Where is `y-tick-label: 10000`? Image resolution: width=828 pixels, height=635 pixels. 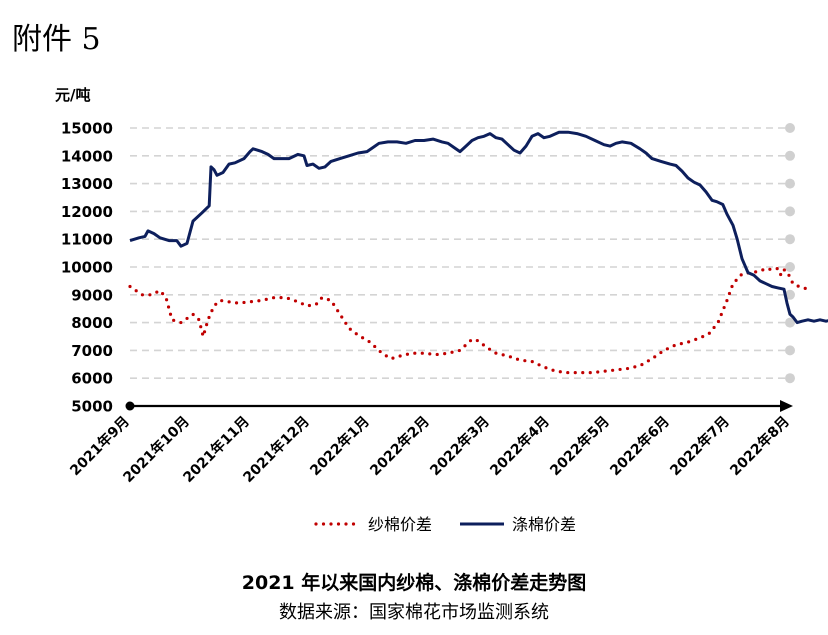
y-tick-label: 10000 is located at coordinates (87, 268).